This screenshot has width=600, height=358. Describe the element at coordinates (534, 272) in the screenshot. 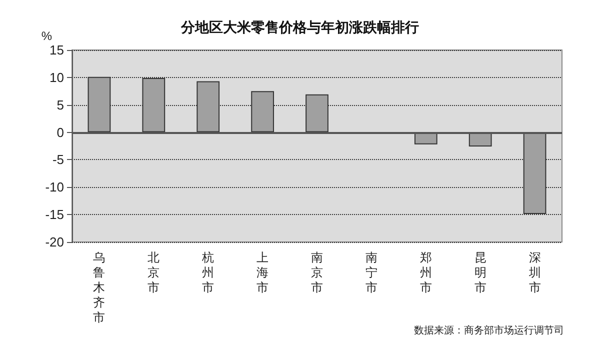

I see `x-tick-label: 深圳市` at that location.